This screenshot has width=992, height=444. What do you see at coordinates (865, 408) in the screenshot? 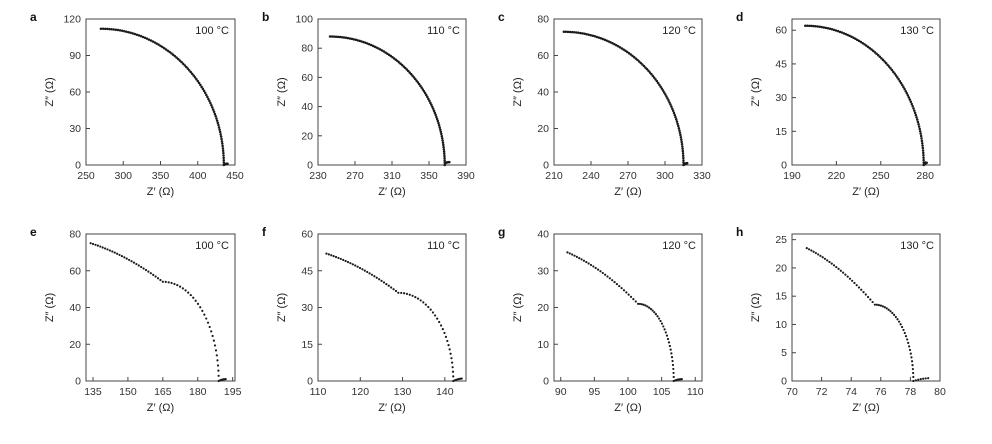
I see `x-axis-label: Z′ (Ω)` at bounding box center [865, 408].